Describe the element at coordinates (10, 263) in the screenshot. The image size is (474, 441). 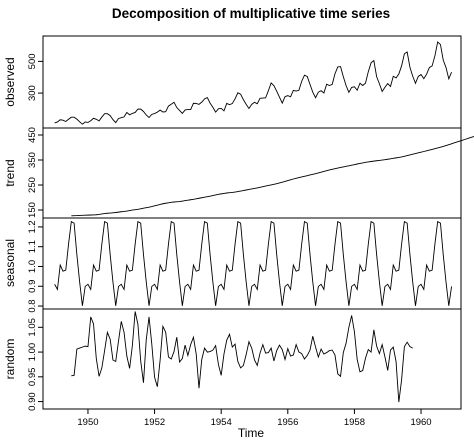
I see `panel-seasonal-ylabel: seasonal` at that location.